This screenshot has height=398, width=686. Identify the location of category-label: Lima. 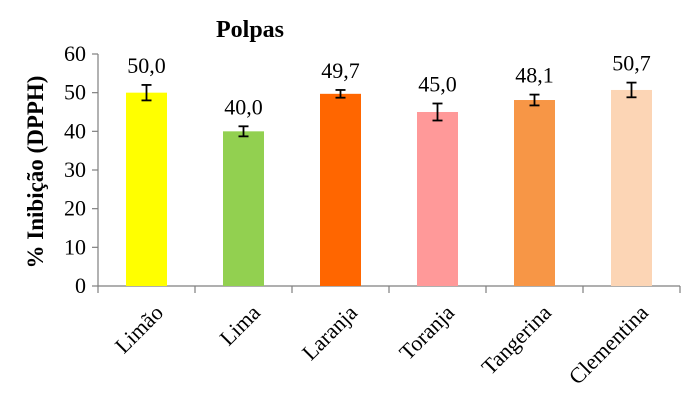
(240, 325).